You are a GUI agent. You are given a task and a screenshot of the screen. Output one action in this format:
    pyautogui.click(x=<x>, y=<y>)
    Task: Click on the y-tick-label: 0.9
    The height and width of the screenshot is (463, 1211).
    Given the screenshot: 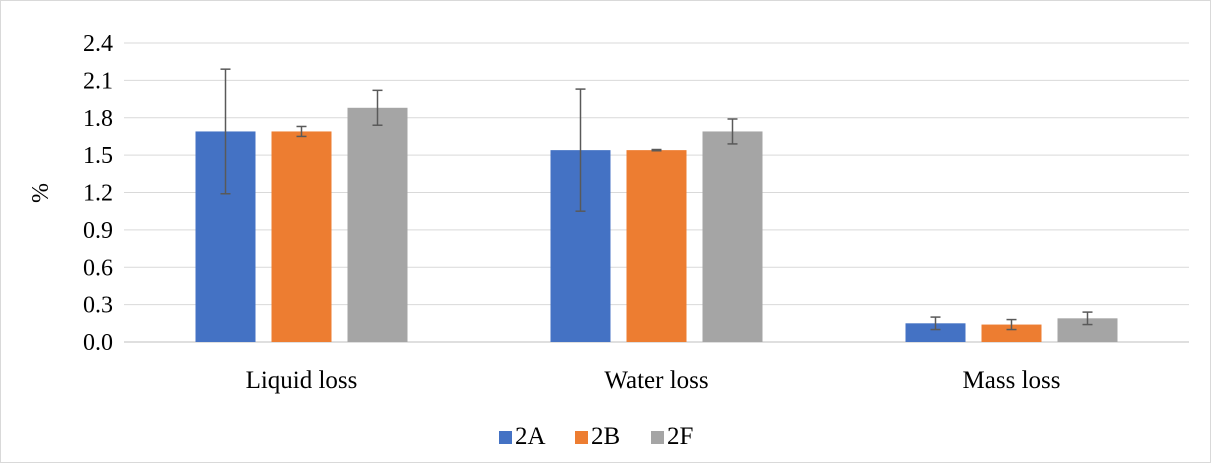 What is the action you would take?
    pyautogui.click(x=98, y=231)
    